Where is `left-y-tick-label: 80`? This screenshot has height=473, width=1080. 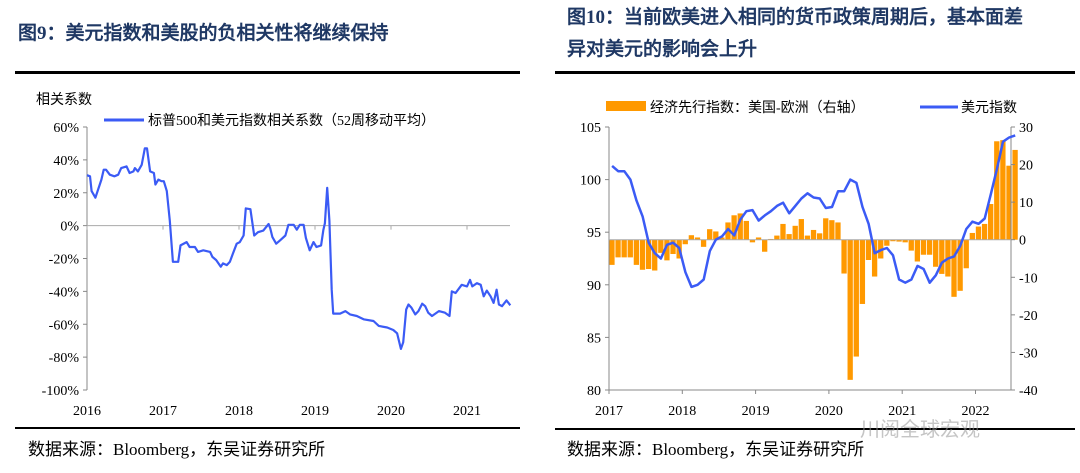
left-y-tick-label: 80 is located at coordinates (594, 391).